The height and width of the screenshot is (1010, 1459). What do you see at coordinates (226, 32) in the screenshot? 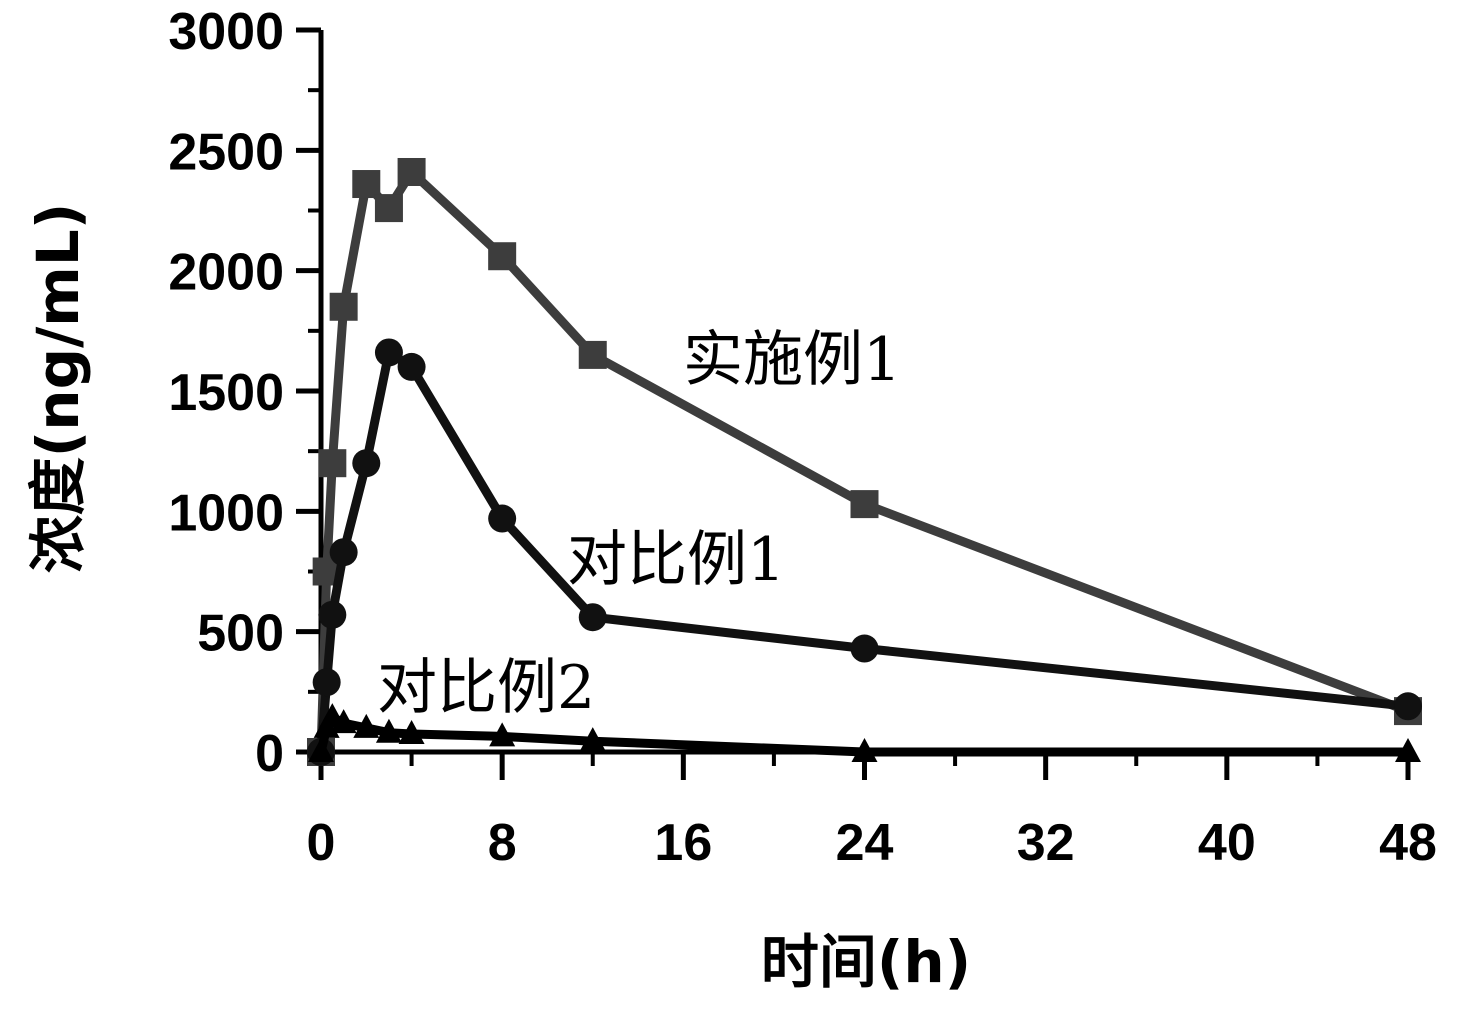
I see `y-tick-label-6: 3000` at bounding box center [226, 32].